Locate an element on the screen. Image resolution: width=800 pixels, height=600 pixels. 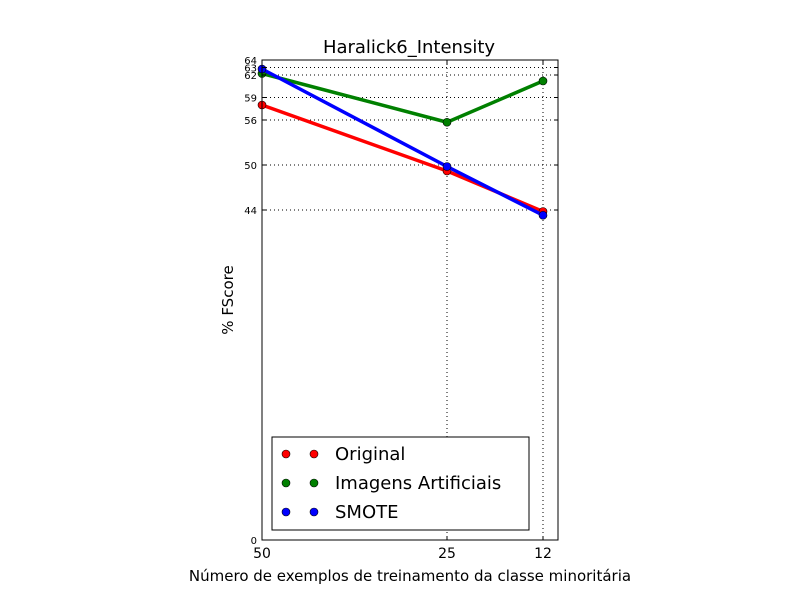
y-tick-label: 0 is located at coordinates (254, 541).